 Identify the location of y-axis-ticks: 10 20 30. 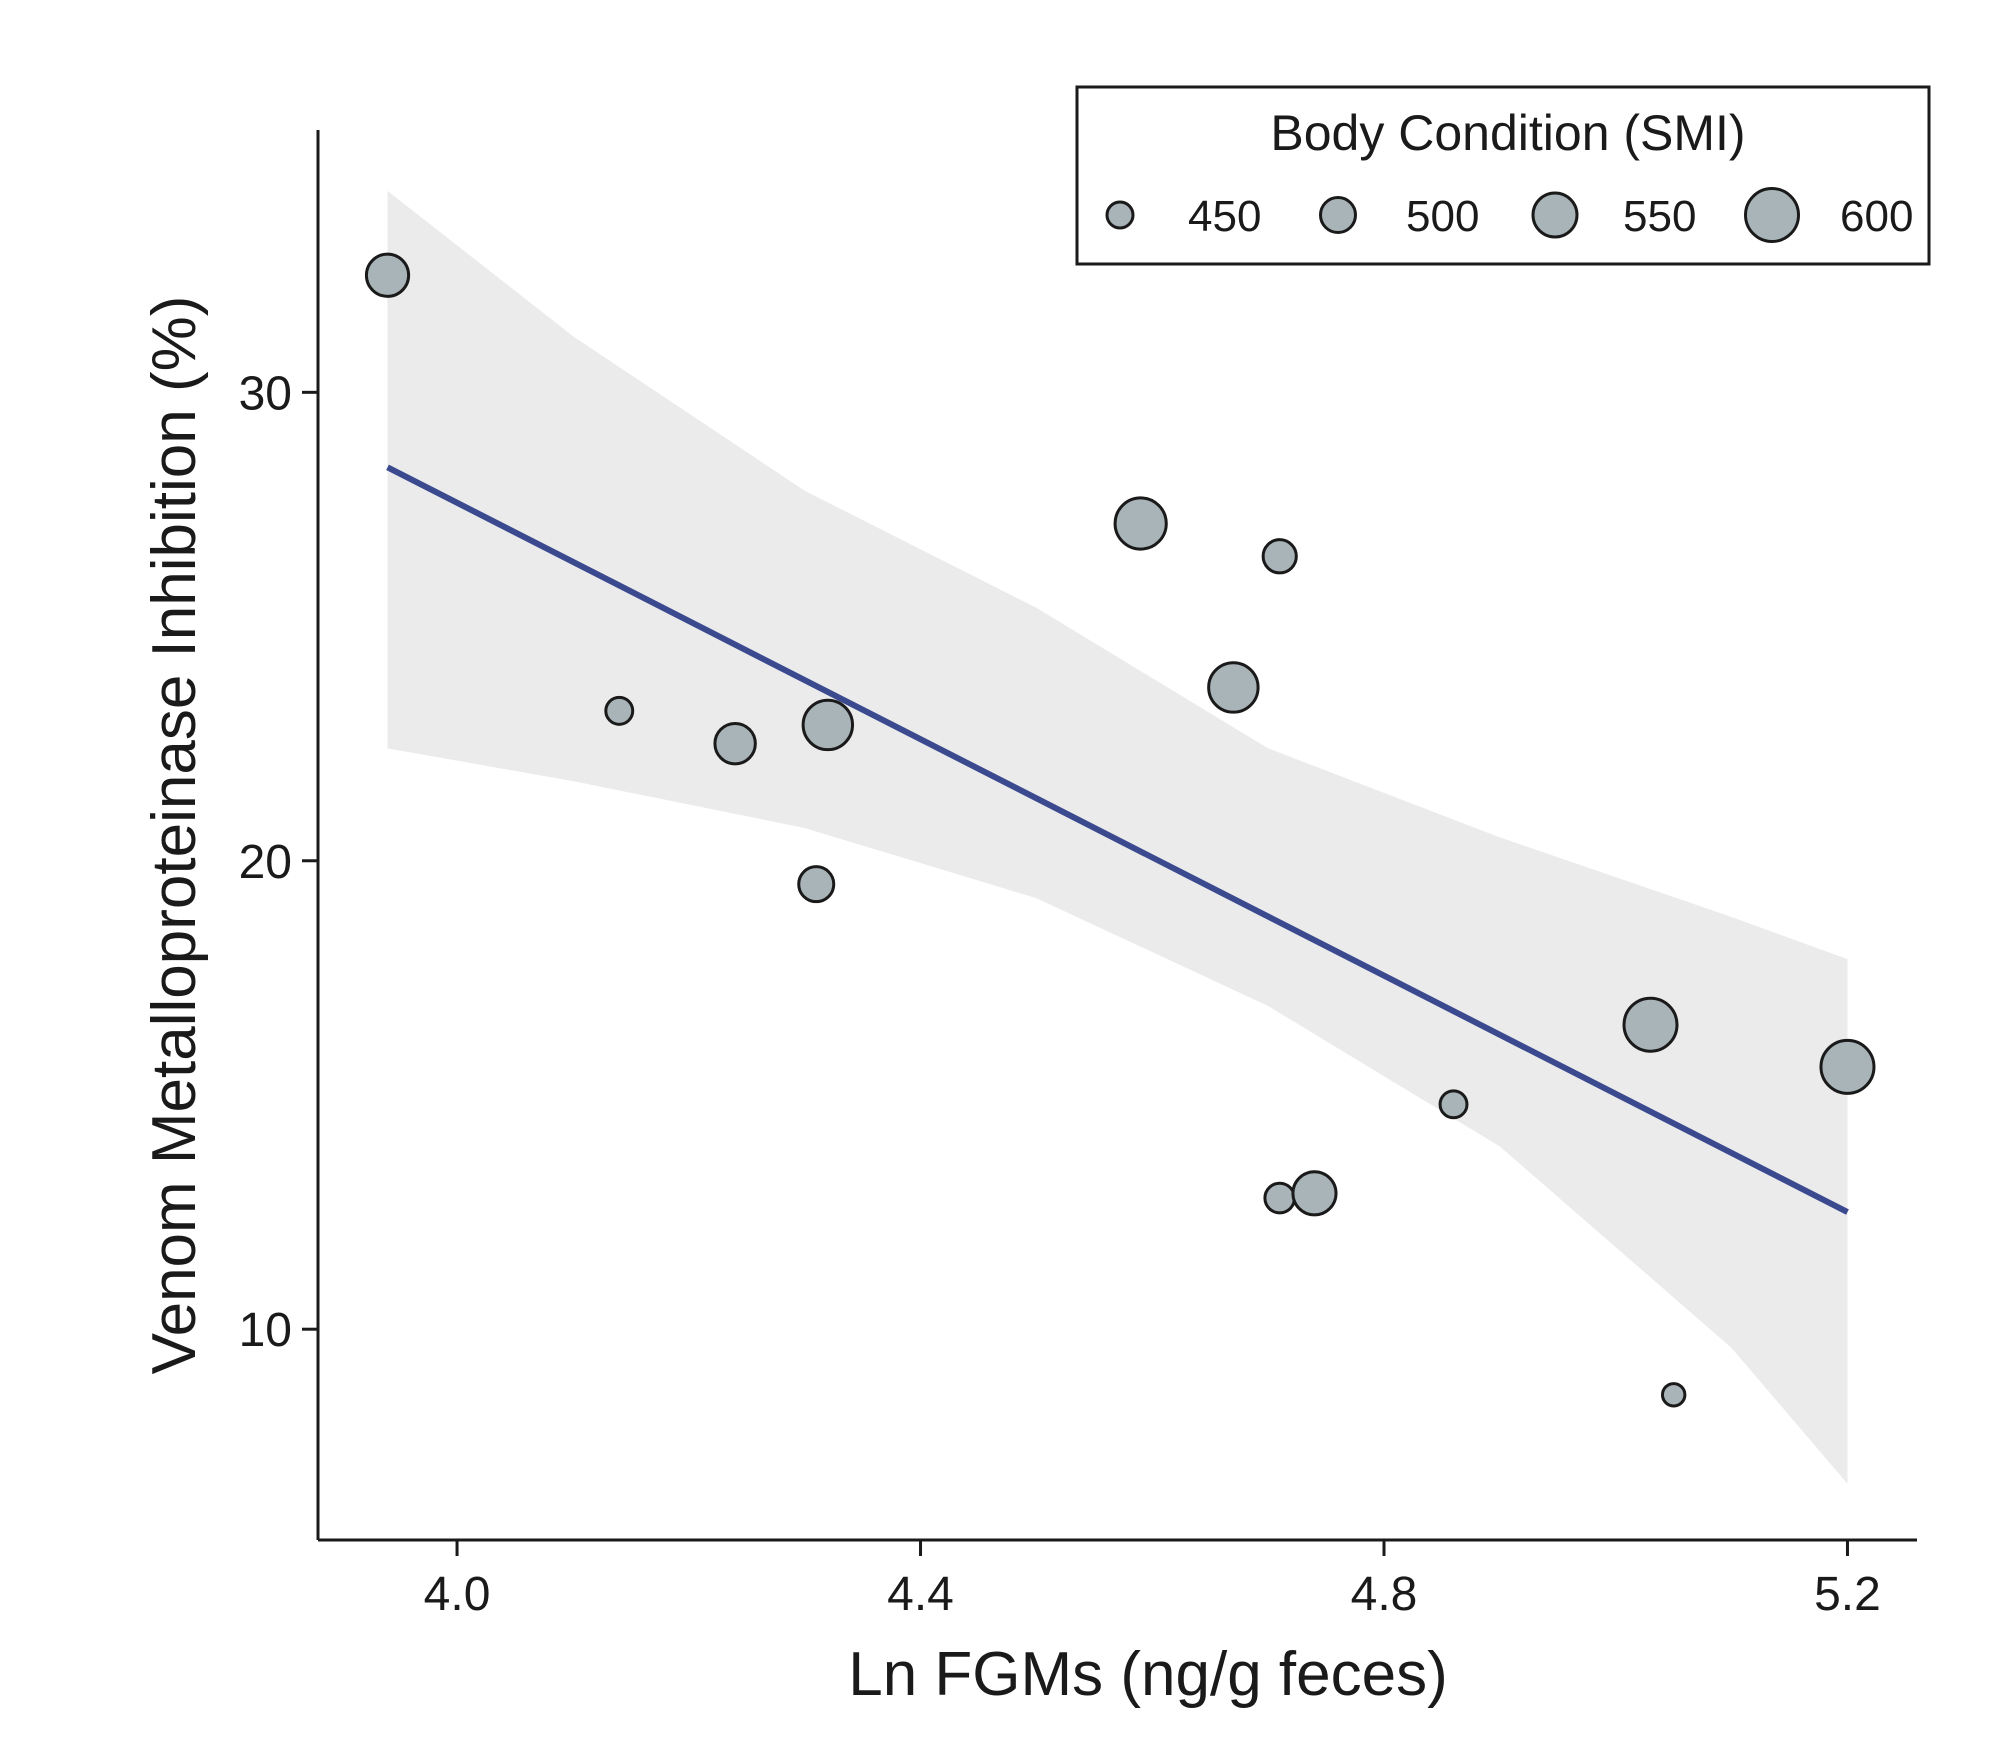
(278, 862).